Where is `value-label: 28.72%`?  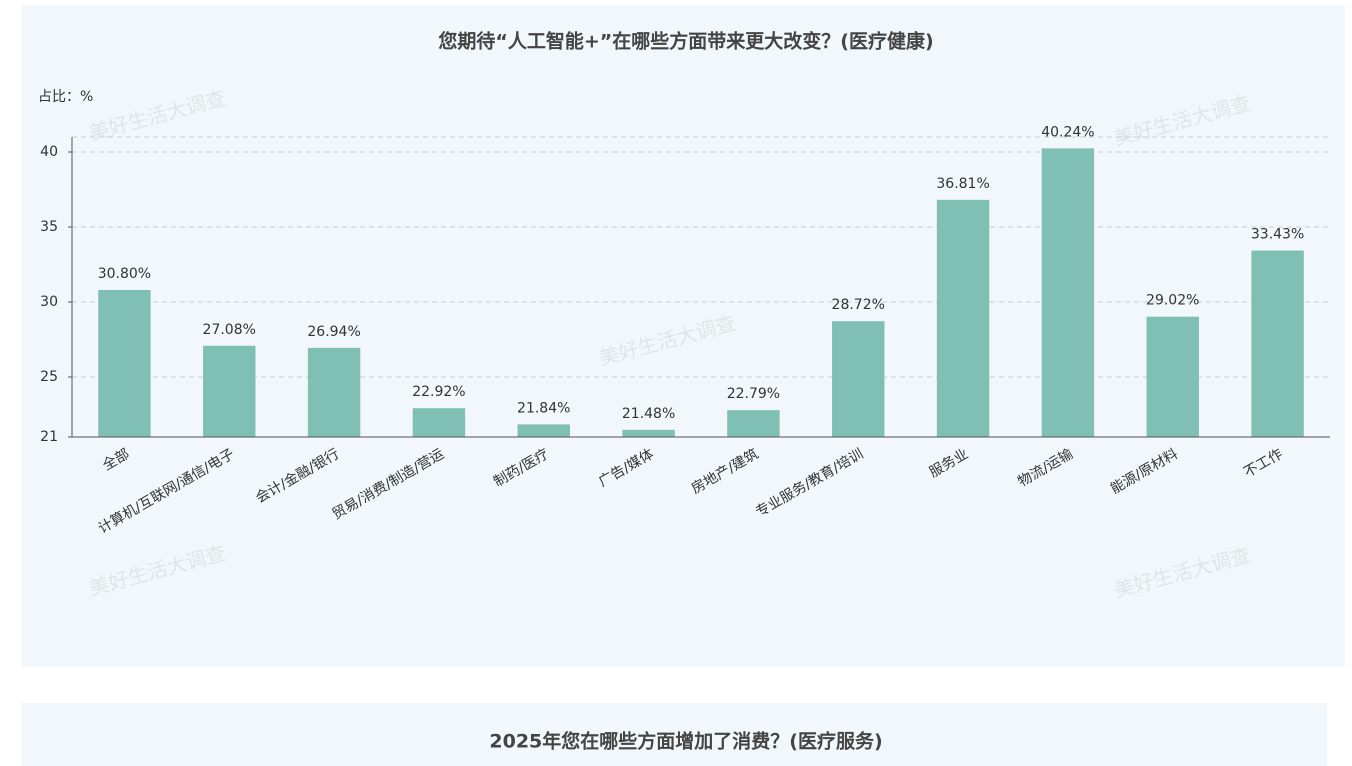
value-label: 28.72% is located at coordinates (858, 305).